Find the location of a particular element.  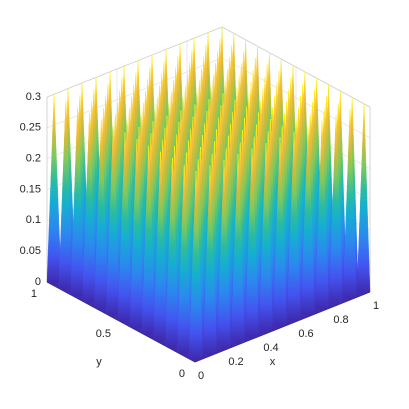

z-tick-label: 0.1 is located at coordinates (33, 220).